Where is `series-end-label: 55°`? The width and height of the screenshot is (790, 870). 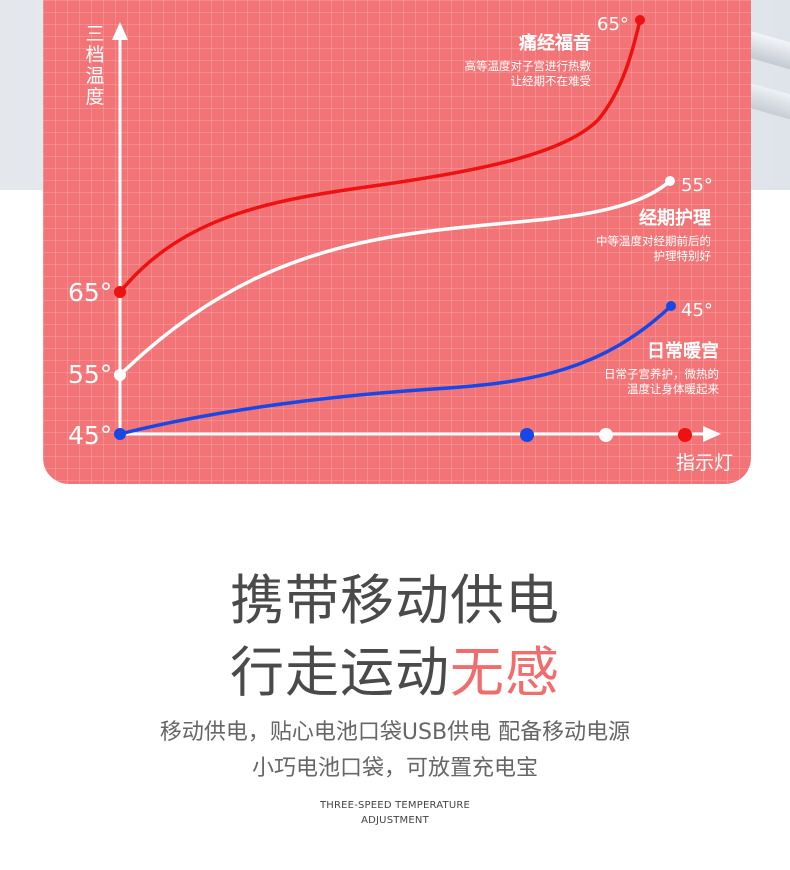
series-end-label: 55° is located at coordinates (697, 185).